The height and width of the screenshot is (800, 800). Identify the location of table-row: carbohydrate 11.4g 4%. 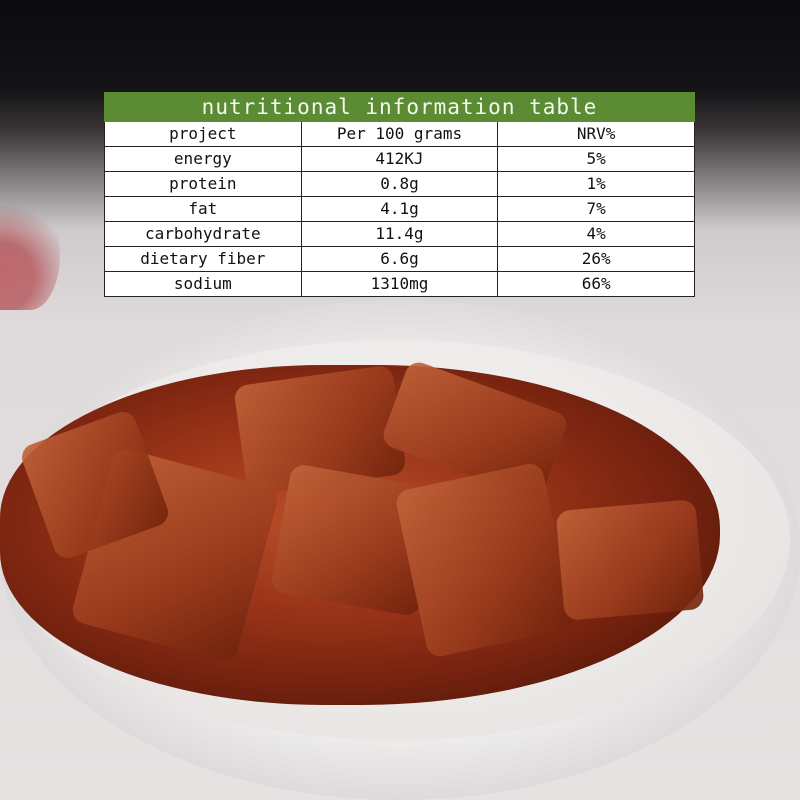
(399, 234).